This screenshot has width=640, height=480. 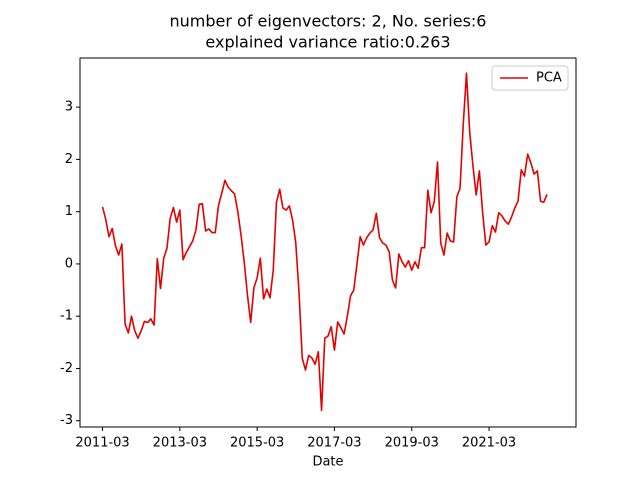 What do you see at coordinates (257, 443) in the screenshot?
I see `x-tick-label: 2015-03` at bounding box center [257, 443].